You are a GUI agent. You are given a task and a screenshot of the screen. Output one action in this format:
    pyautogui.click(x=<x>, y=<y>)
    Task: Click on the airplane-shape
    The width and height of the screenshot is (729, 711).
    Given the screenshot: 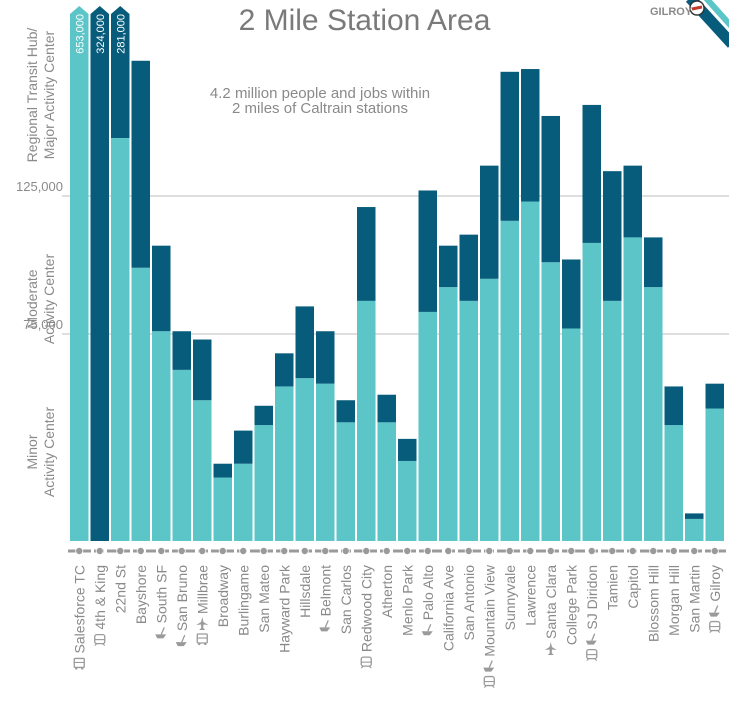 What is the action you would take?
    pyautogui.click(x=550, y=648)
    